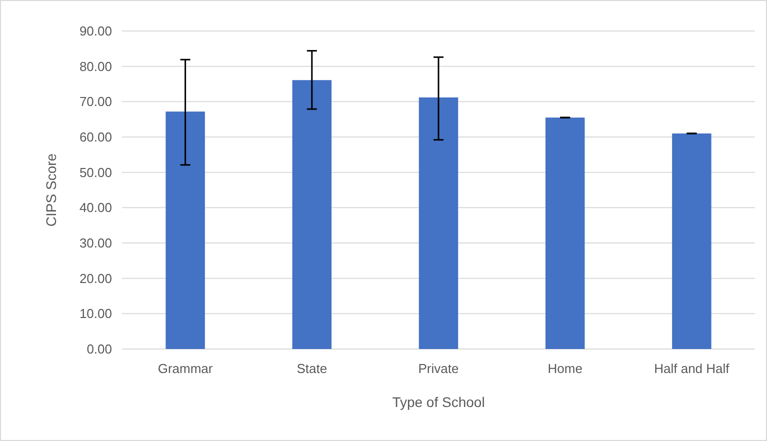  What do you see at coordinates (95, 137) in the screenshot?
I see `y-tick-label: 60.00` at bounding box center [95, 137].